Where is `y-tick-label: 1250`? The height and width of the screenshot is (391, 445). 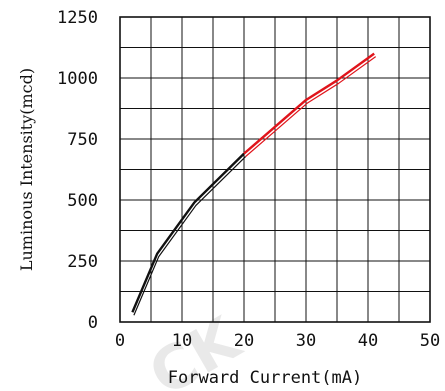 y-tick-label: 1250 is located at coordinates (77, 18).